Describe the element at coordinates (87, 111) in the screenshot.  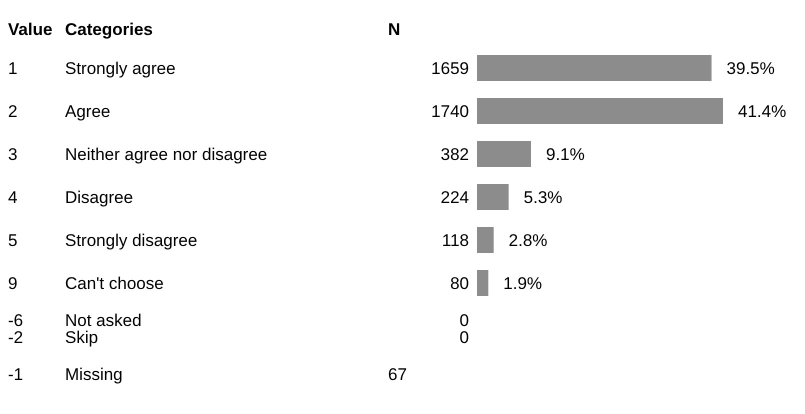
I see `y-tick-label: Agree` at that location.